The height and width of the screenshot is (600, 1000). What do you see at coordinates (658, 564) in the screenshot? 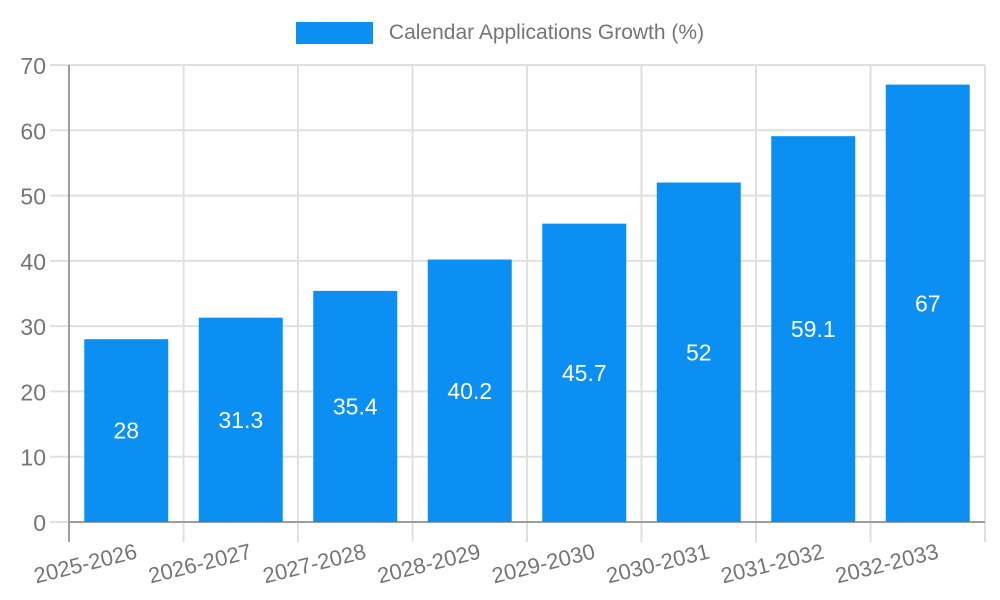
I see `x-axis-tick-label: 2030-2031` at bounding box center [658, 564].